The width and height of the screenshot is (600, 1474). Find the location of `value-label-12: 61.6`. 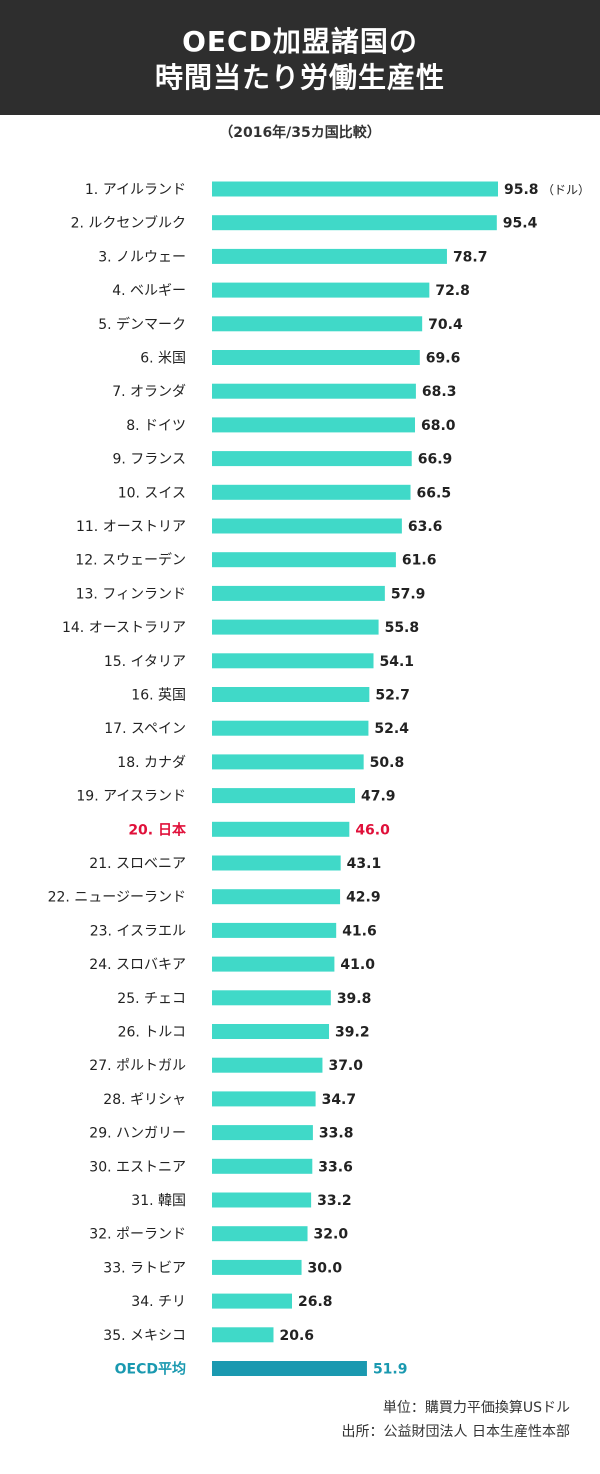

value-label-12: 61.6 is located at coordinates (419, 561).